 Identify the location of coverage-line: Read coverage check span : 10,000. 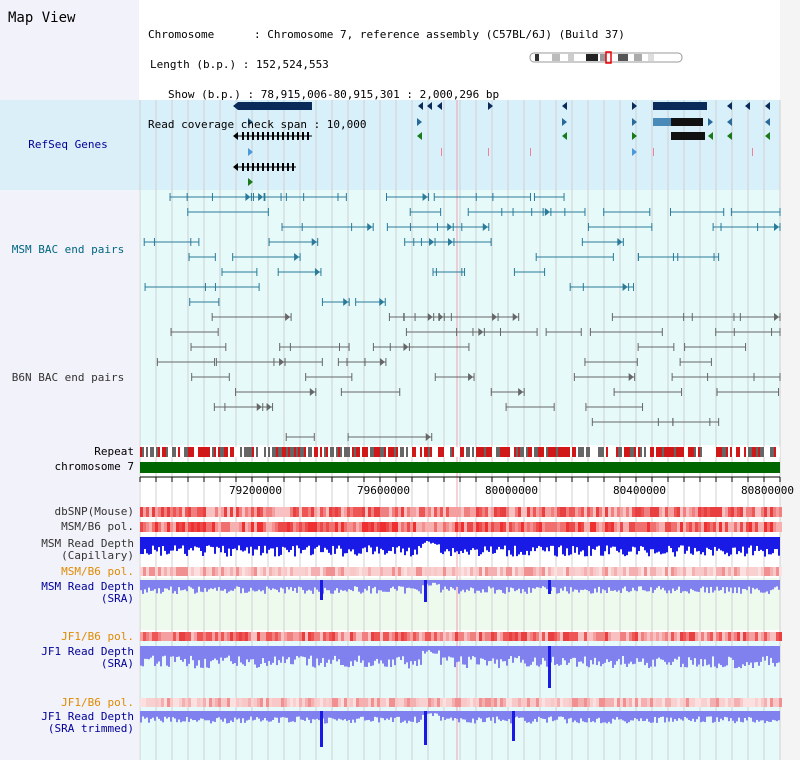
(257, 124).